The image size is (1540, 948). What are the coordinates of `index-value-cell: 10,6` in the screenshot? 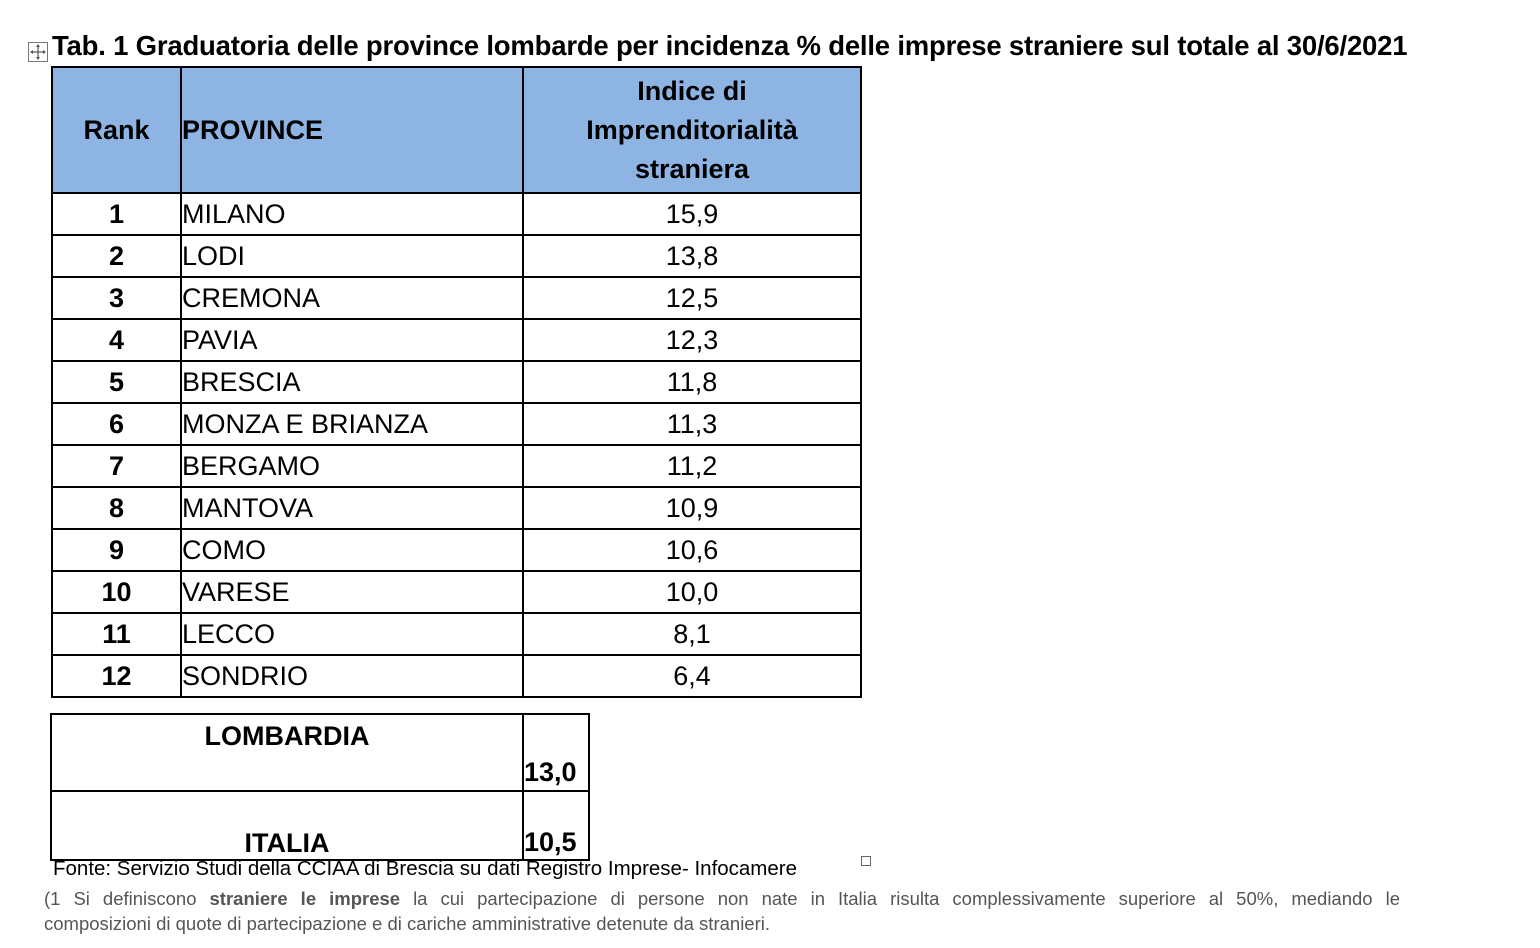 It's located at (692, 550).